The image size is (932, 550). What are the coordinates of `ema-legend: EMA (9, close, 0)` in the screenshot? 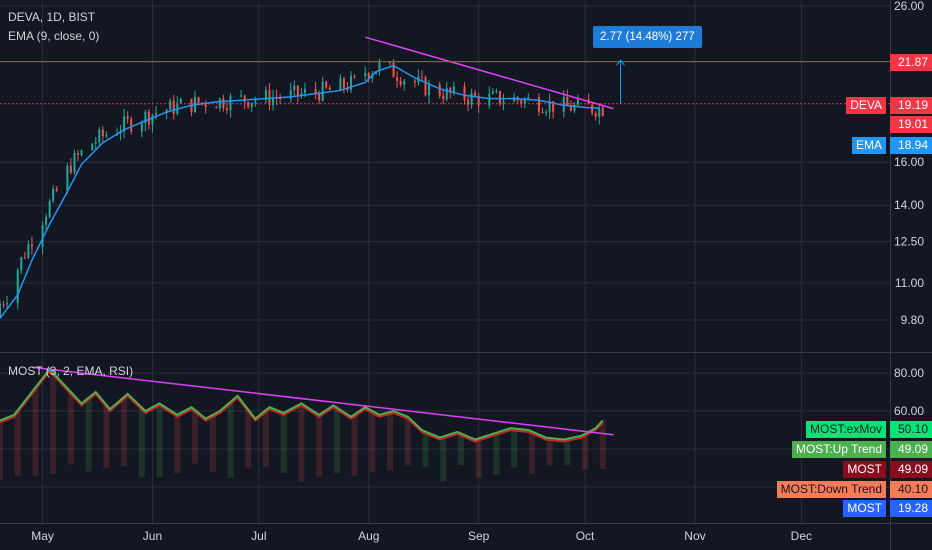 It's located at (54, 36).